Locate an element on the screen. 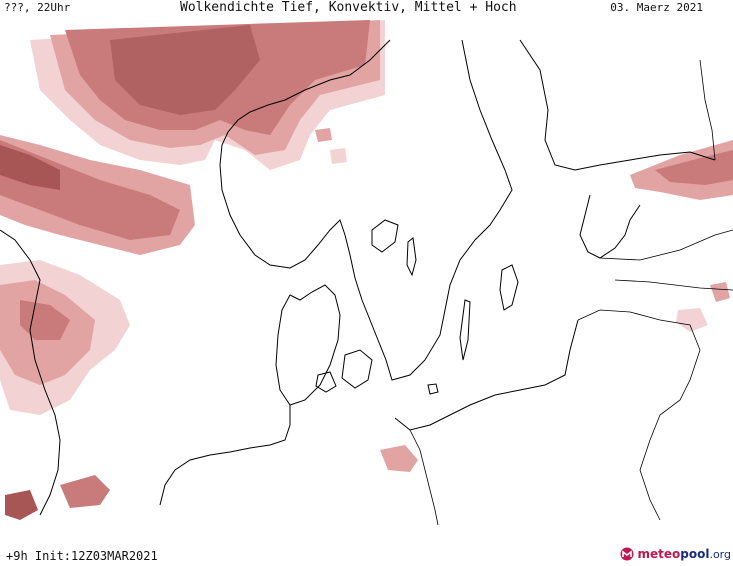  logo-text-meteo: meteo is located at coordinates (659, 554).